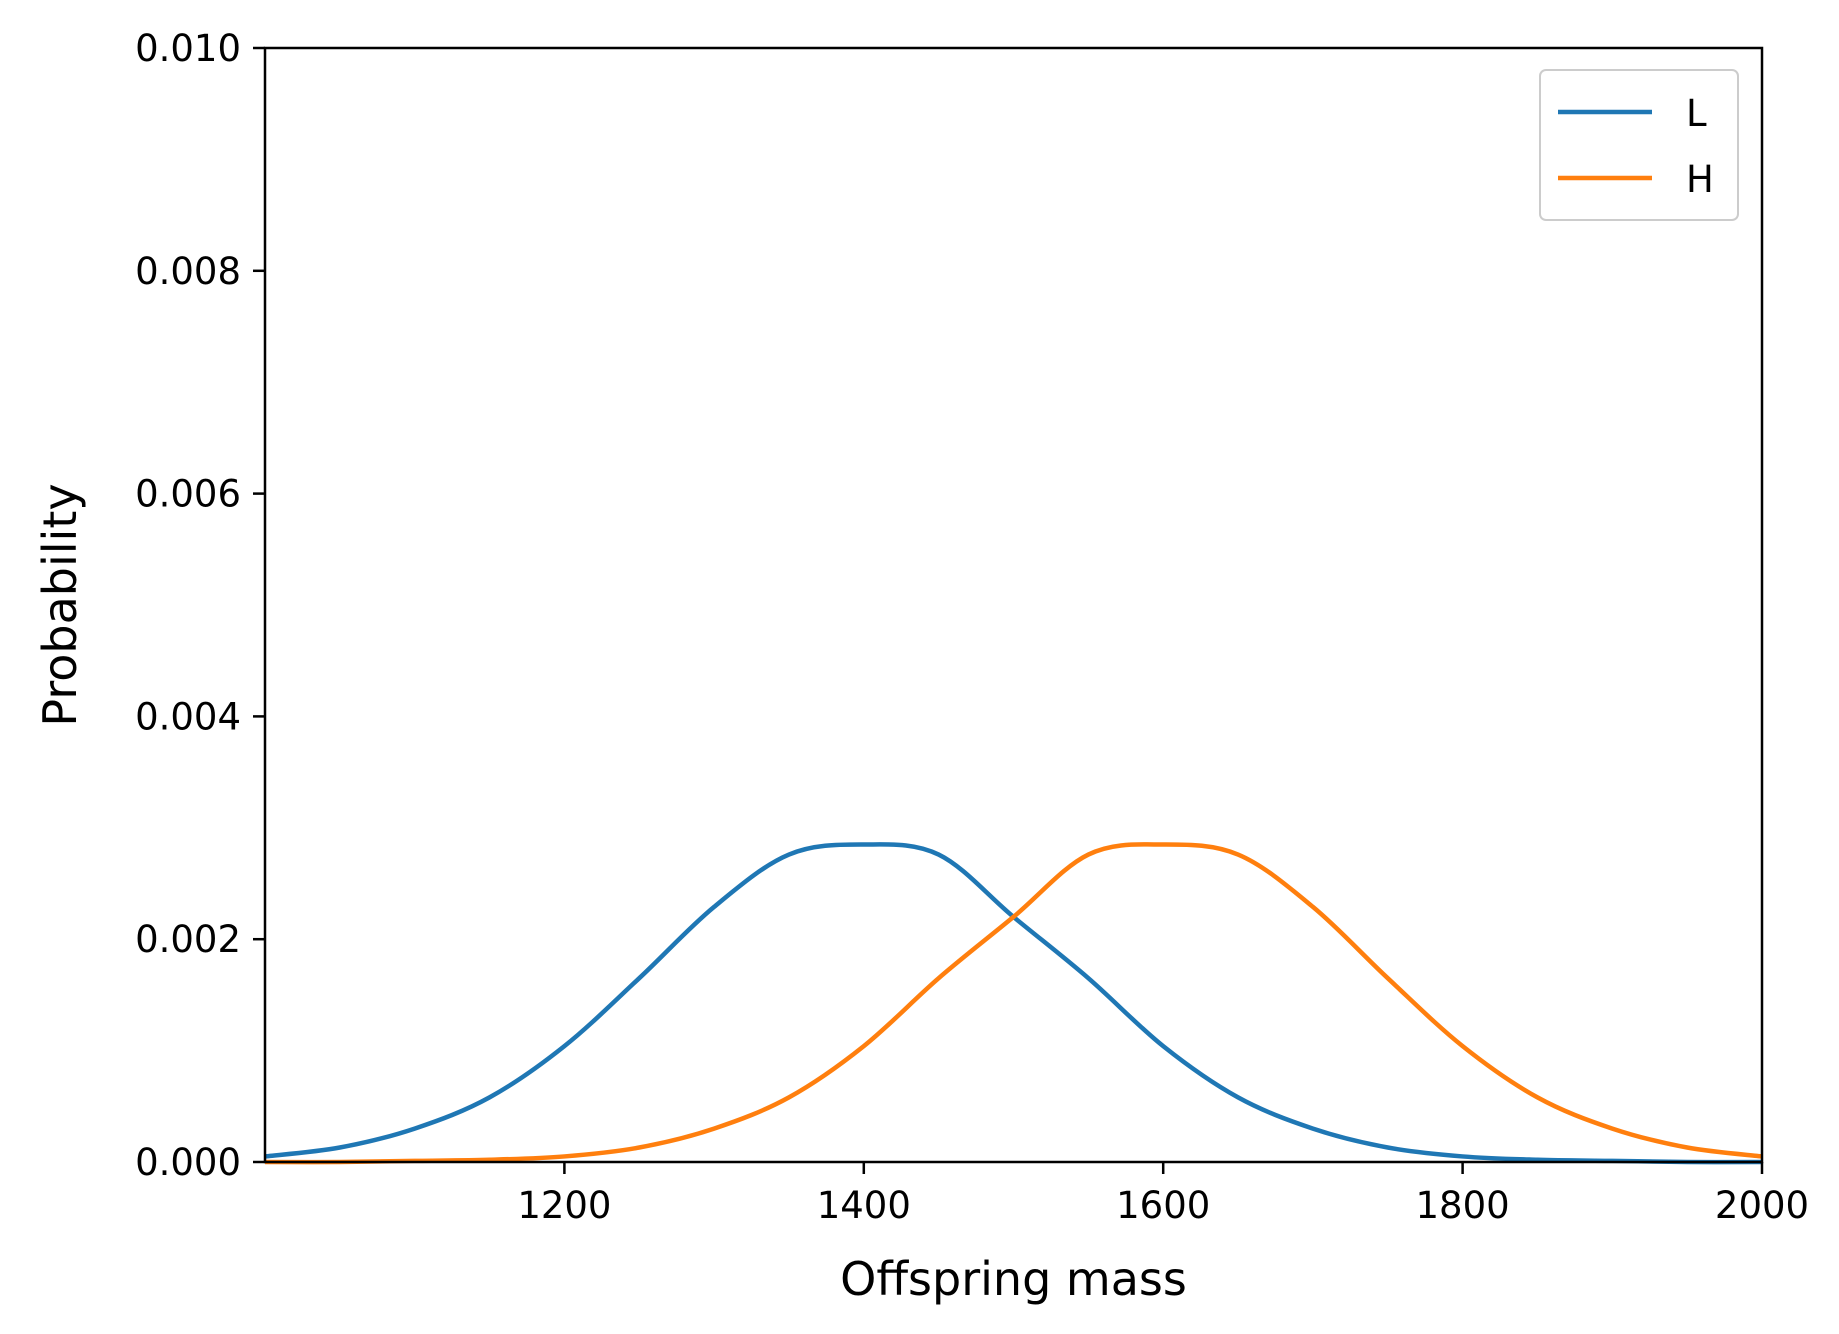  I want to click on y-axis-title: Probability, so click(60, 604).